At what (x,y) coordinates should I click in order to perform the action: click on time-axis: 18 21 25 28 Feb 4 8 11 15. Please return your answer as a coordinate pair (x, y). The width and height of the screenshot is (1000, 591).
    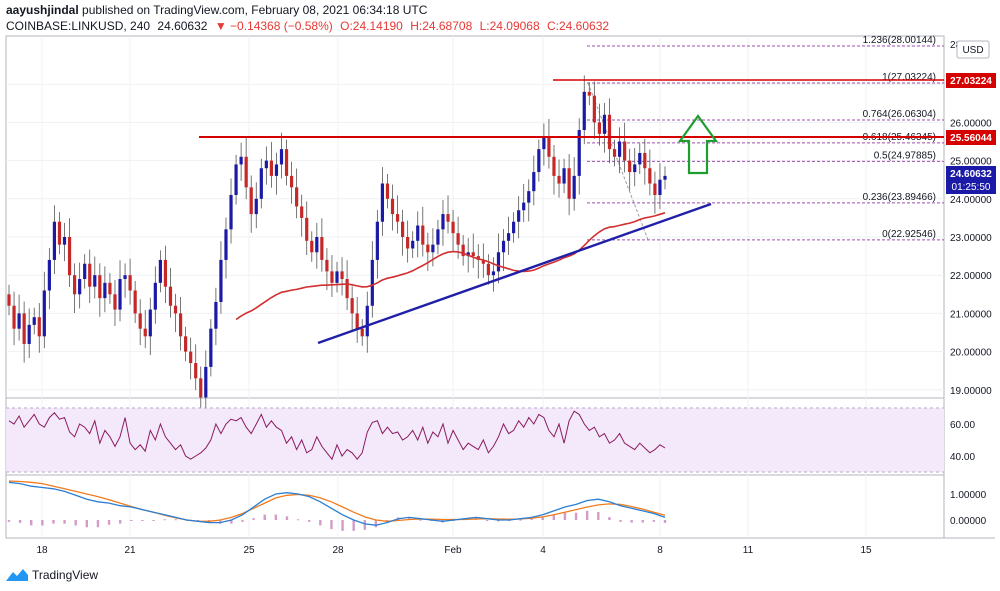
    Looking at the image, I should click on (454, 550).